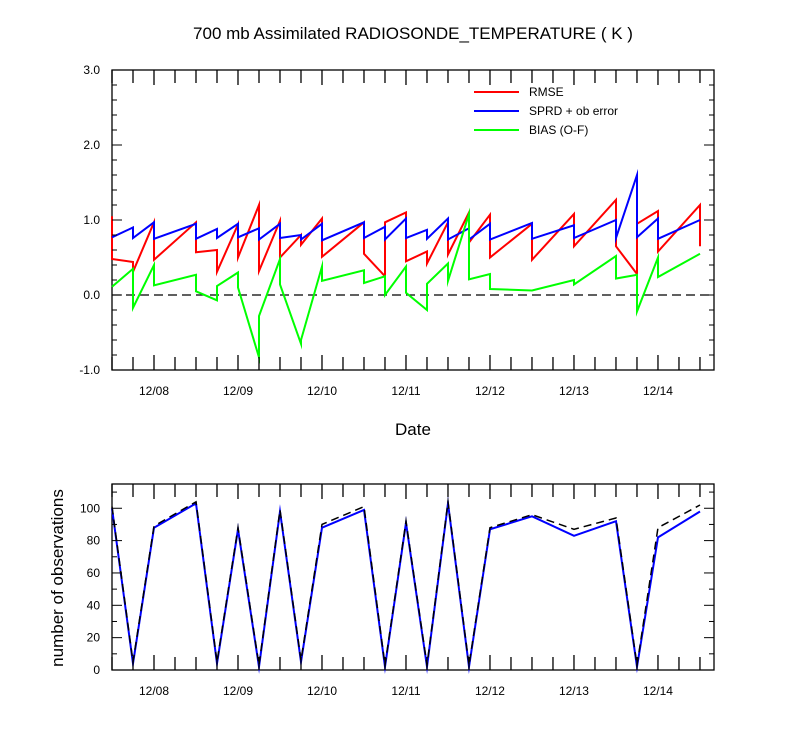 The image size is (800, 750). What do you see at coordinates (91, 70) in the screenshot?
I see `y-tick-label: 3.0` at bounding box center [91, 70].